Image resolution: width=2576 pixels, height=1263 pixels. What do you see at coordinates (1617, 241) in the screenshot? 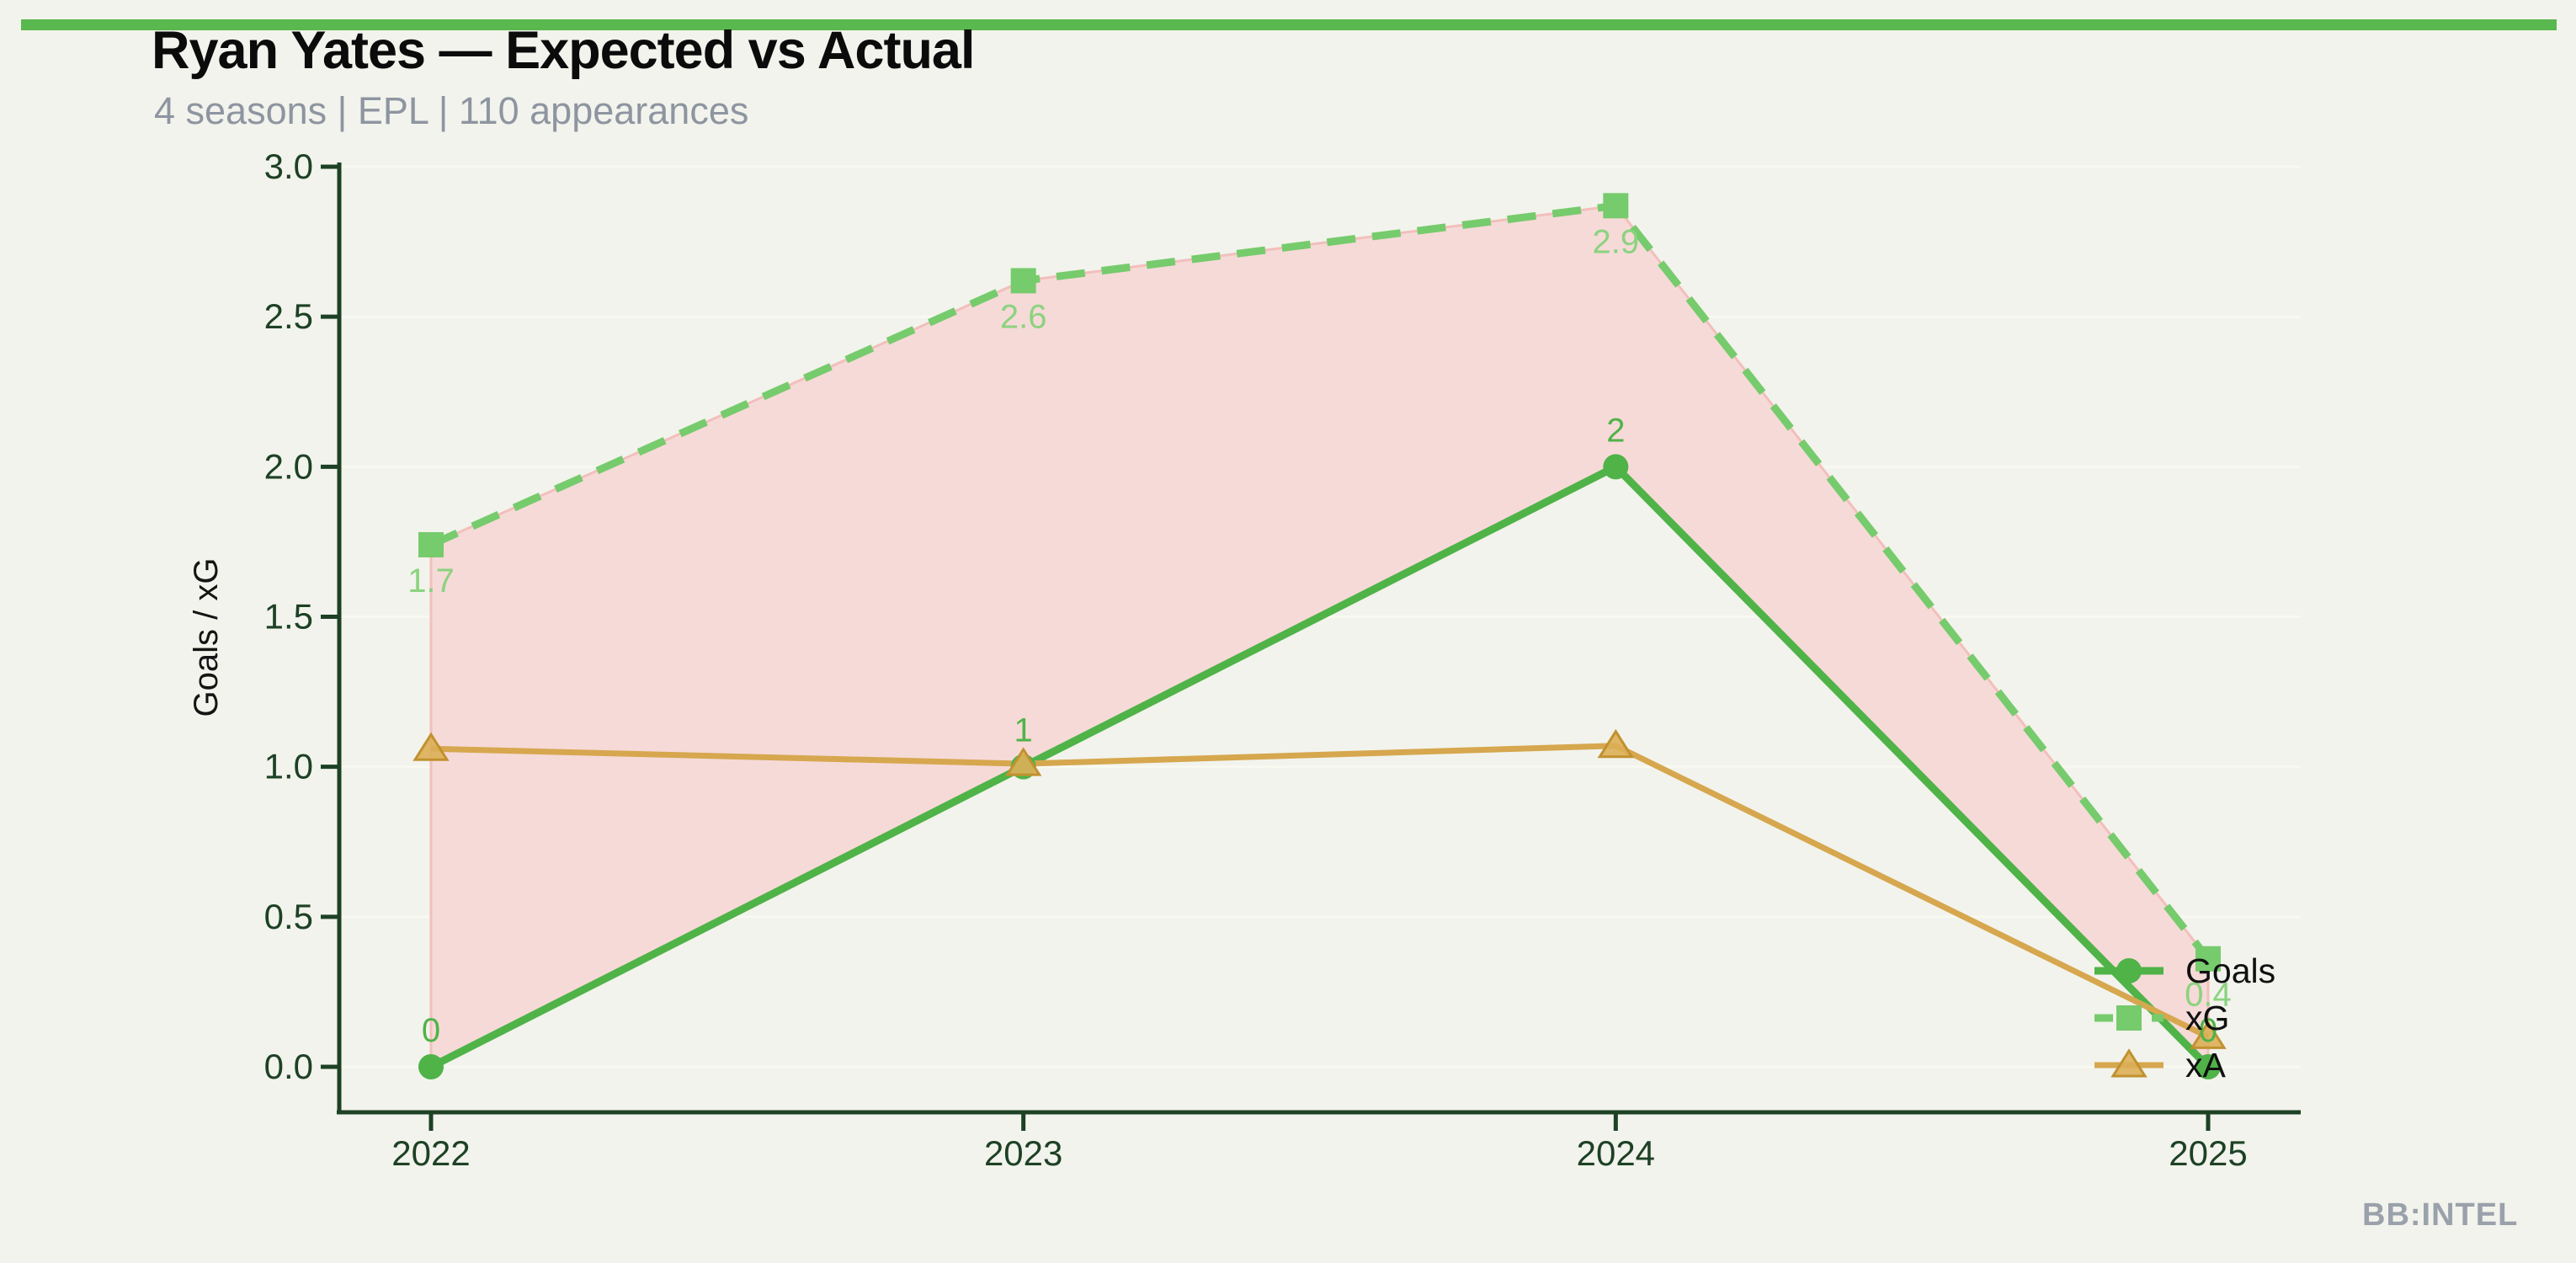
I see `point-label-xg: 2.9` at bounding box center [1617, 241].